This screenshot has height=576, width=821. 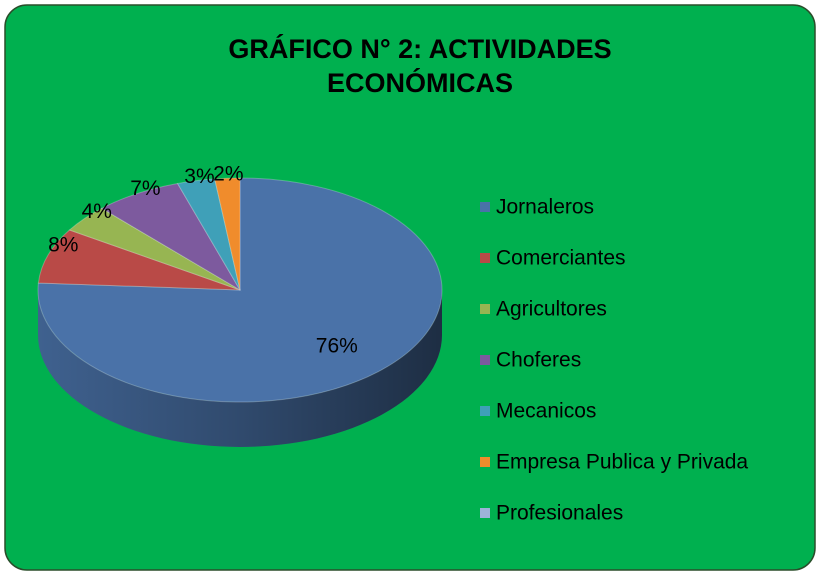 What do you see at coordinates (545, 207) in the screenshot?
I see `legend-label: Jornaleros` at bounding box center [545, 207].